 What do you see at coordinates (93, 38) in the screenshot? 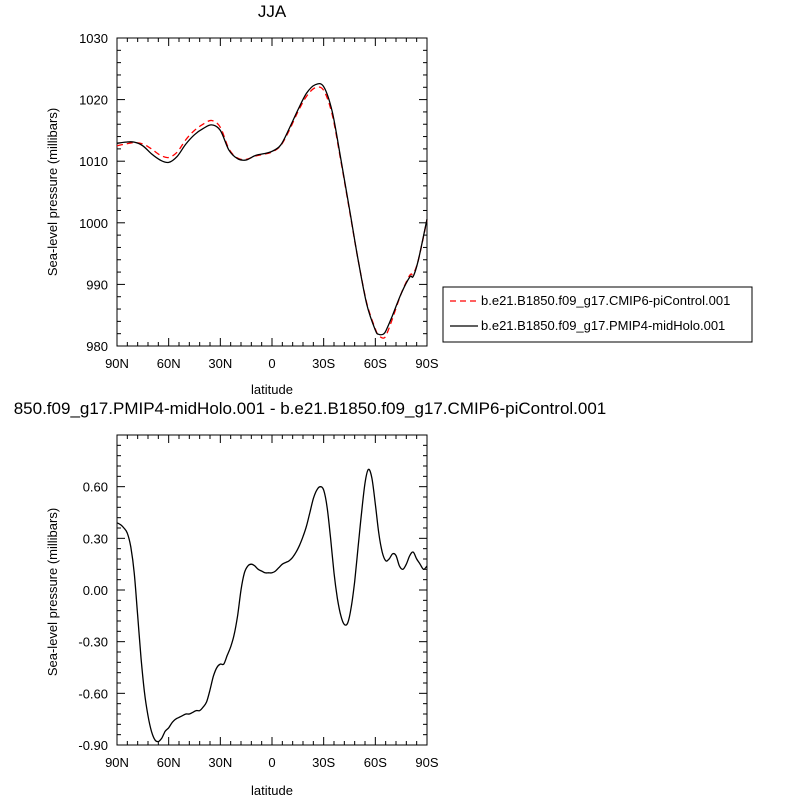
I see `top-y-tick-label: 1030` at bounding box center [93, 38].